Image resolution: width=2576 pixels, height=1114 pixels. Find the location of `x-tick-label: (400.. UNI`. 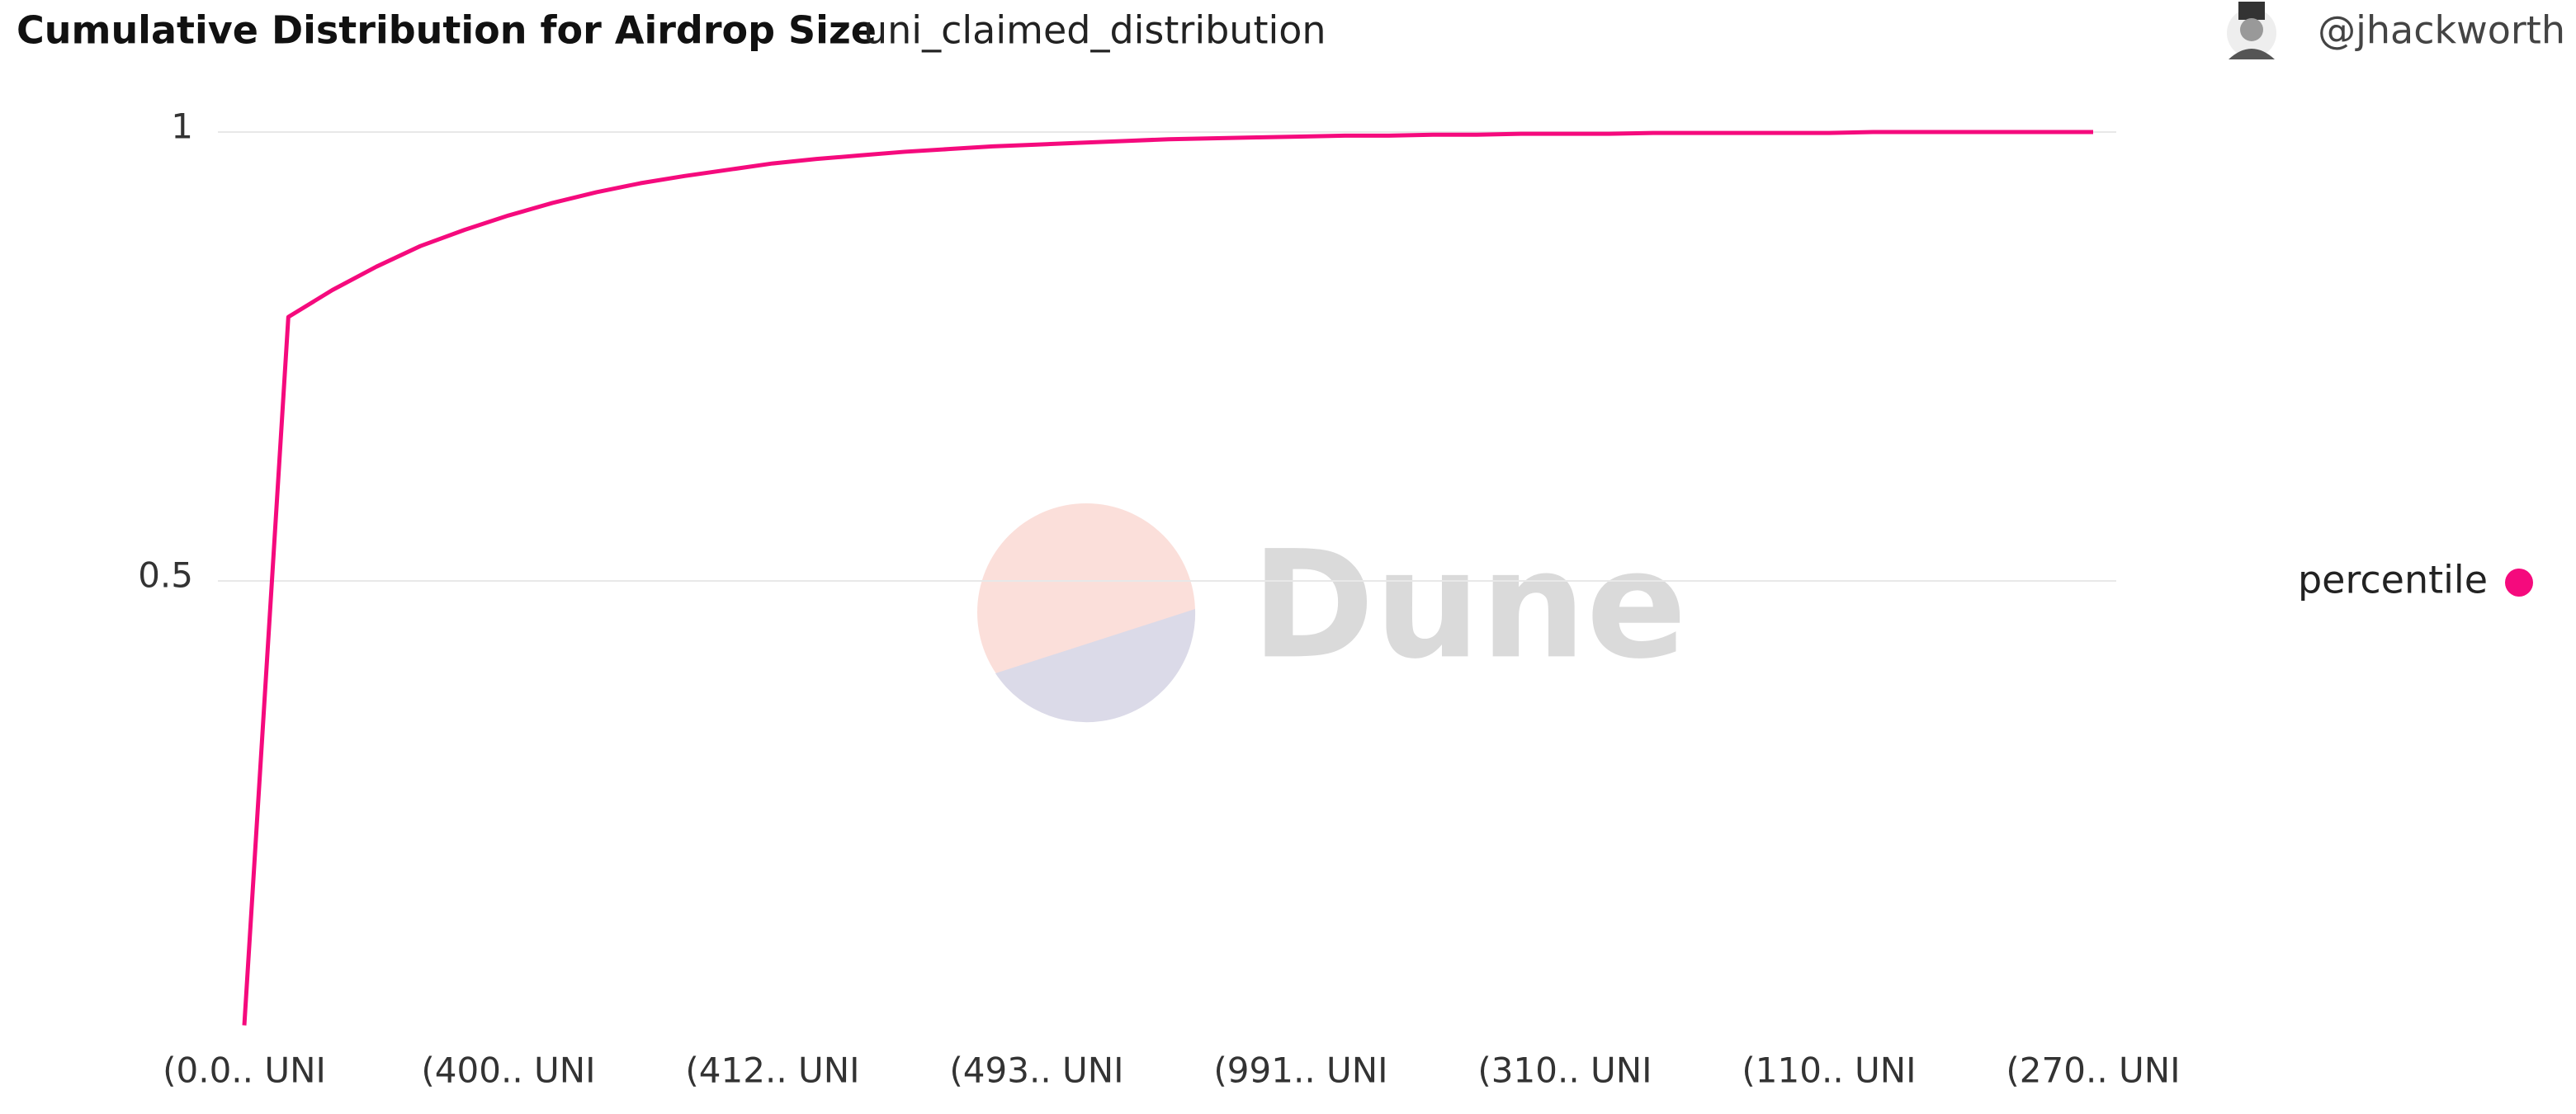

x-tick-label: (400.. UNI is located at coordinates (508, 1070).